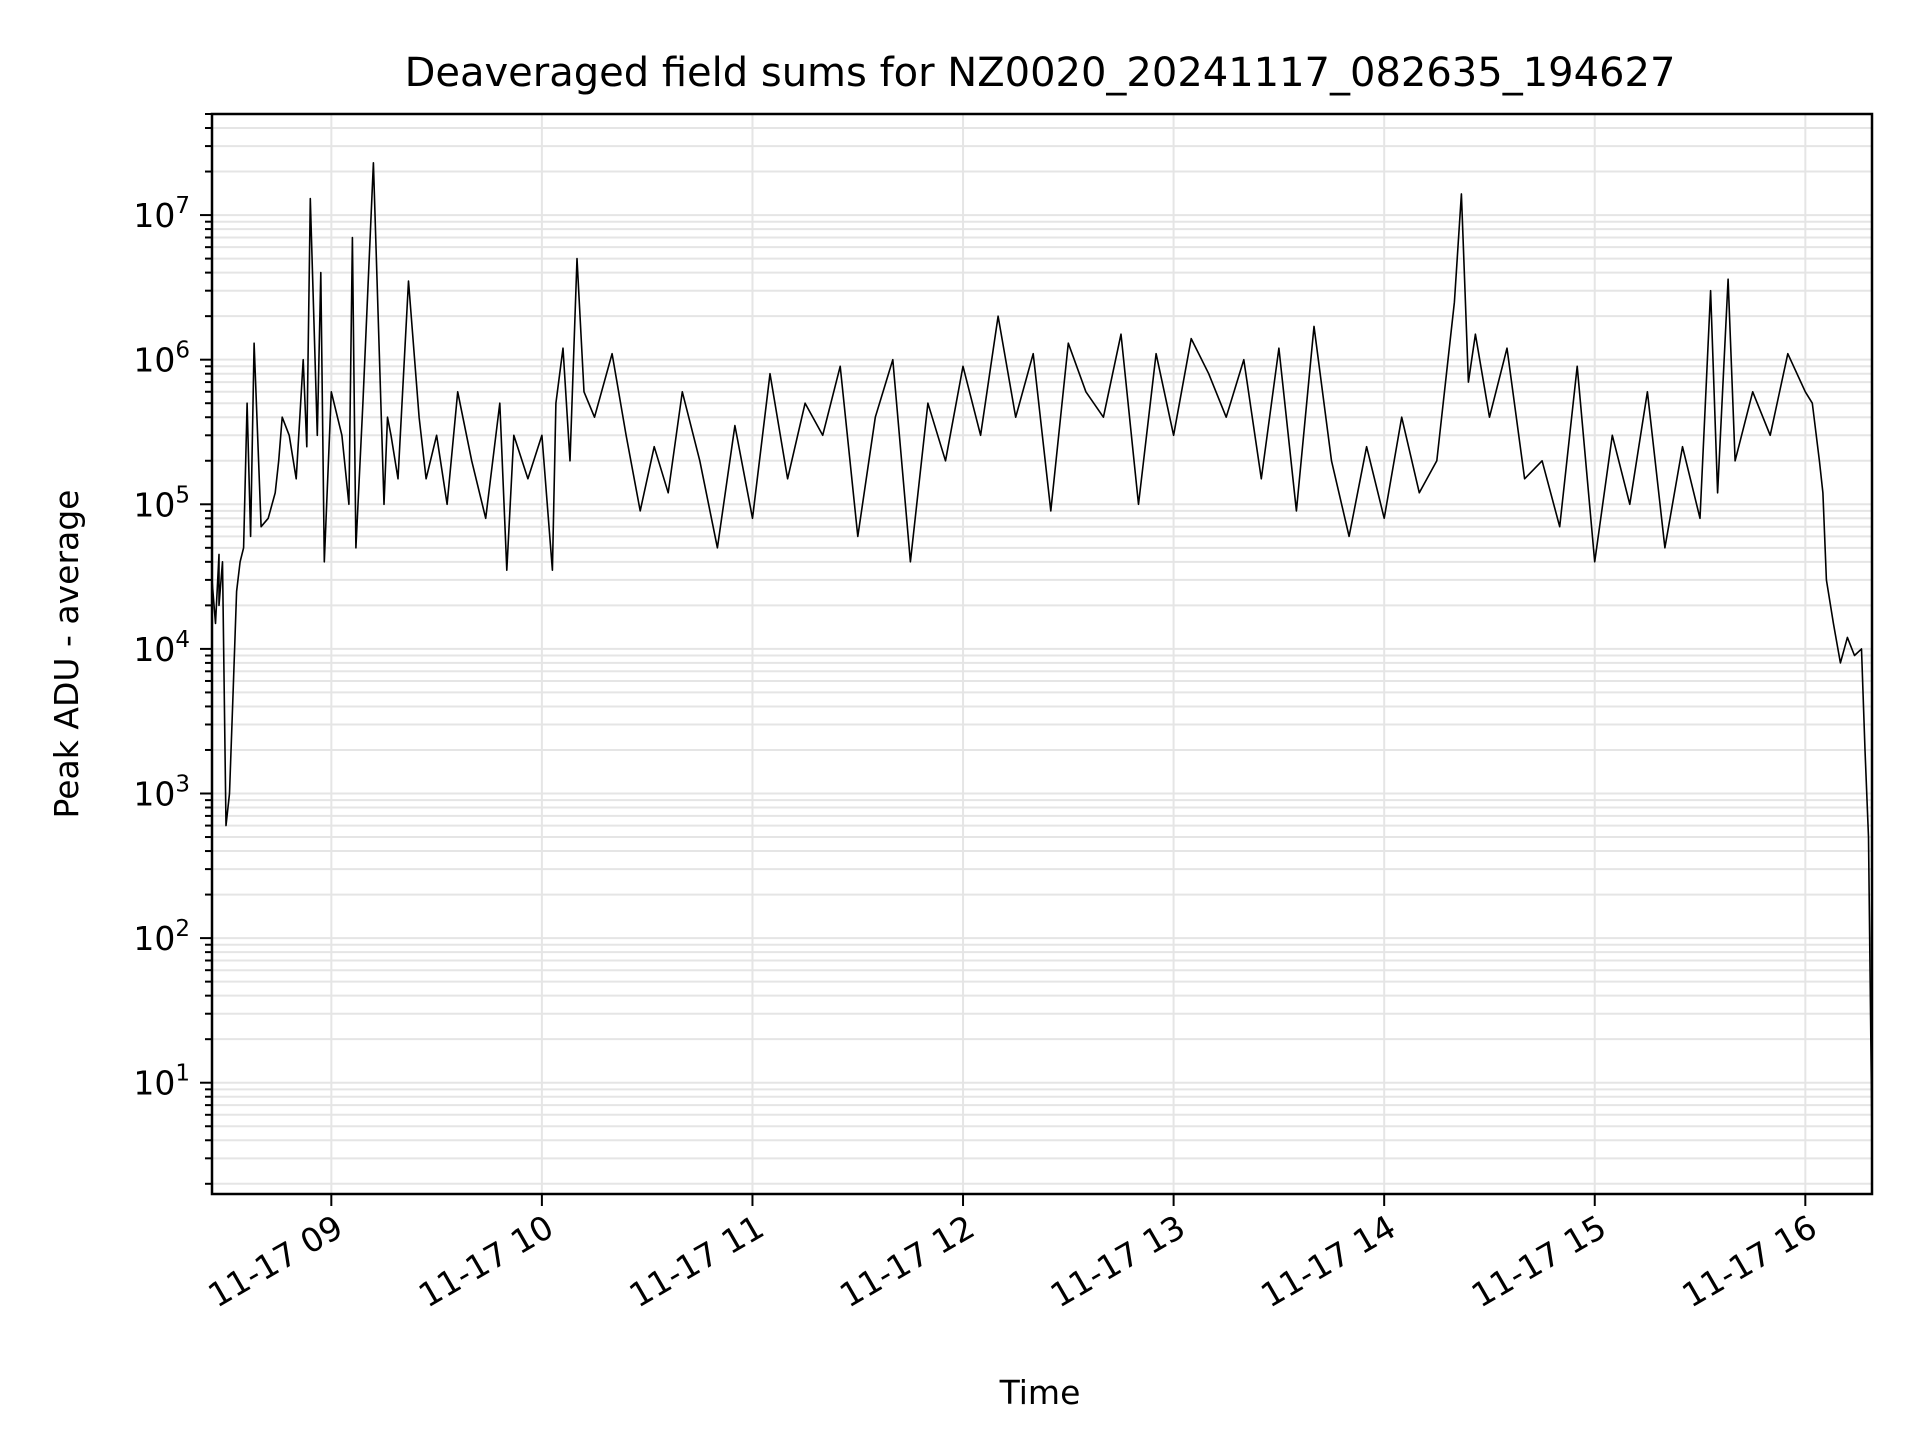 This screenshot has width=1920, height=1440. What do you see at coordinates (161, 359) in the screenshot?
I see `y-tick-label: 106` at bounding box center [161, 359].